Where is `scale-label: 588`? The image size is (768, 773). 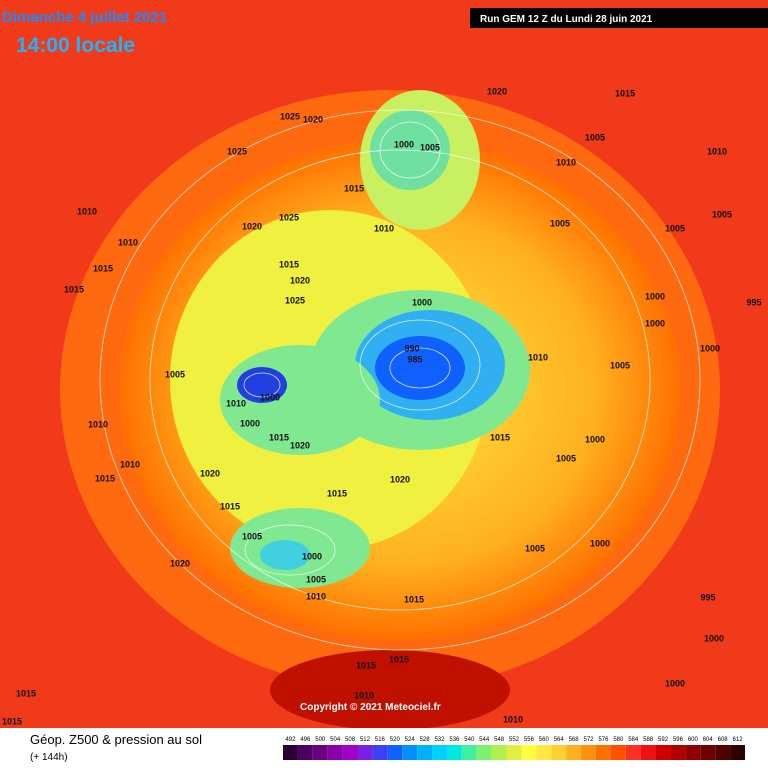
scale-label: 588 is located at coordinates (648, 740).